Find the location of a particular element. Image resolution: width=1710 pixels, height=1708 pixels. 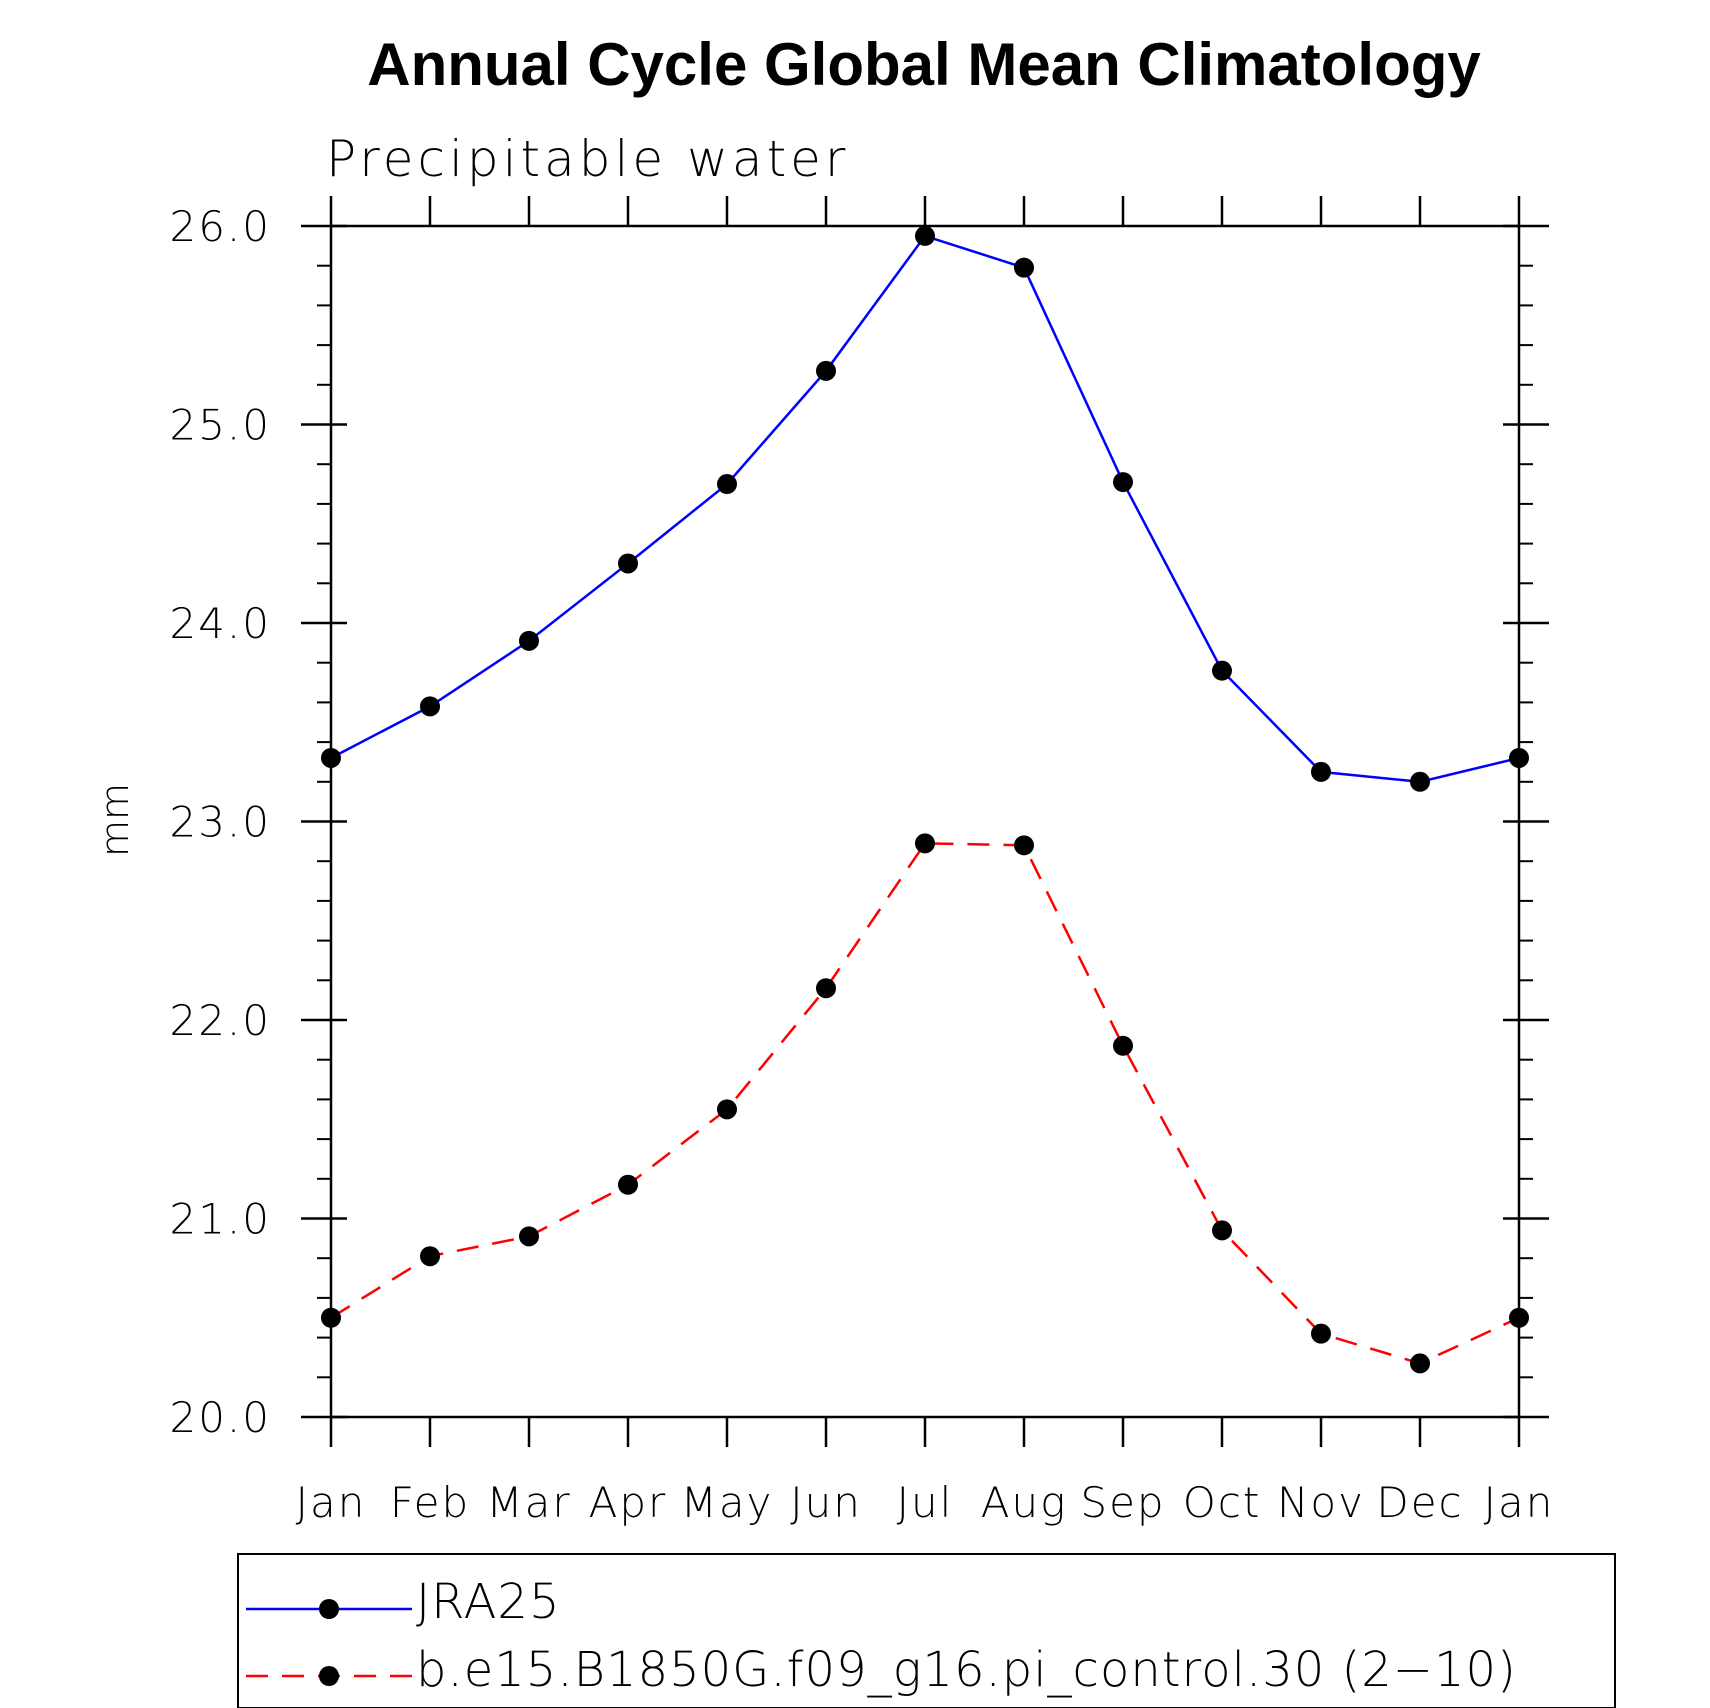

legend-box is located at coordinates (926, 1630).